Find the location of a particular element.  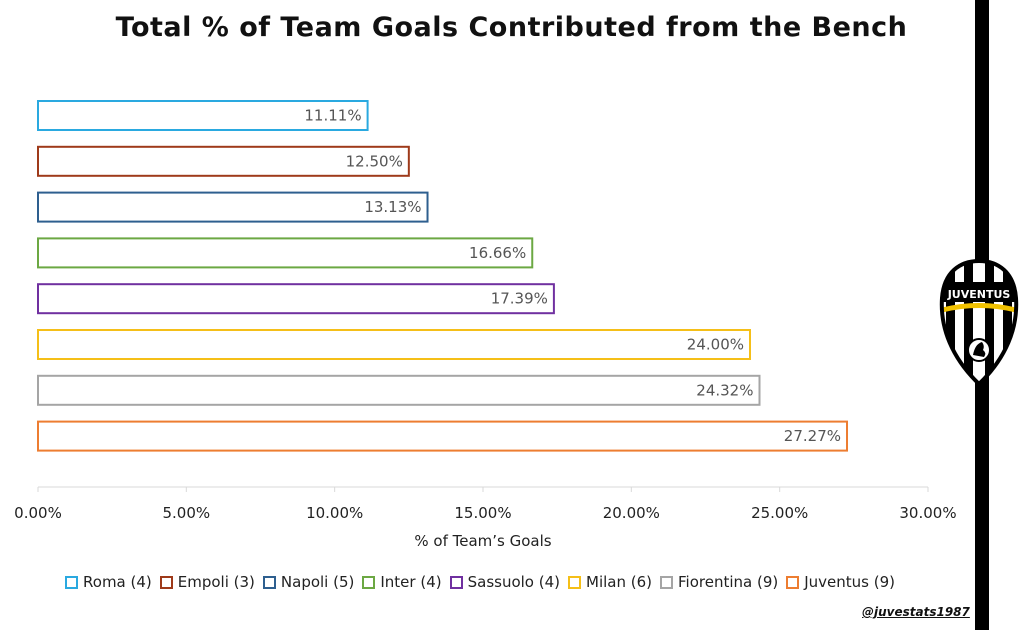

x-tick-label: 0.00% is located at coordinates (38, 513).